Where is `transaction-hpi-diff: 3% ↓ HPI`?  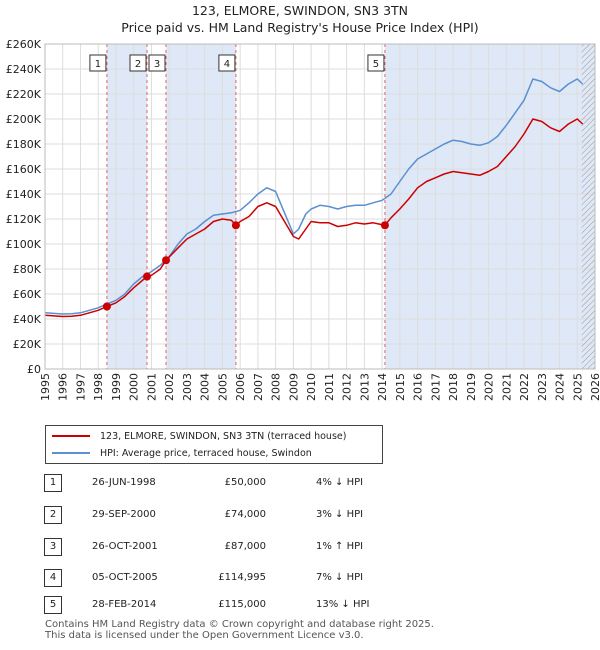 transaction-hpi-diff: 3% ↓ HPI is located at coordinates (340, 514).